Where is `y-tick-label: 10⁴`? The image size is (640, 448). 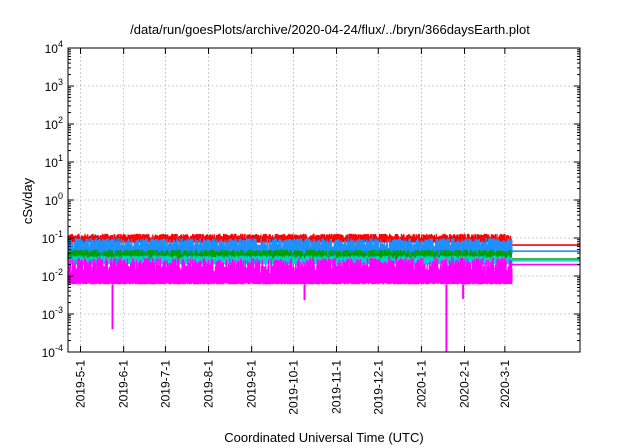
y-tick-label: 10⁴ is located at coordinates (54, 47).